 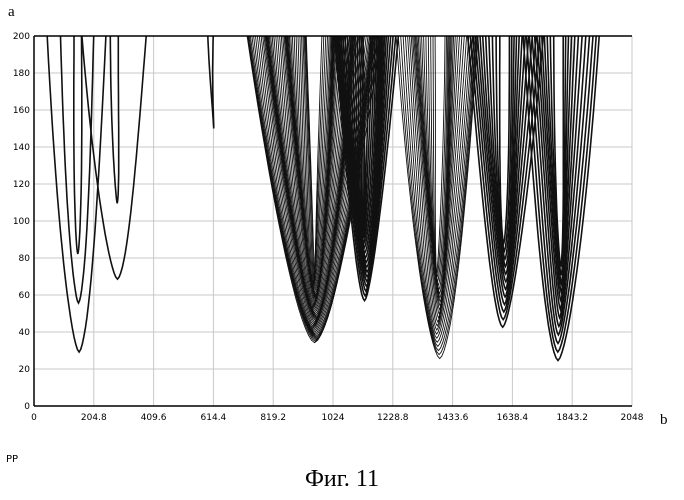 What do you see at coordinates (21, 148) in the screenshot?
I see `y-tick-label: 140` at bounding box center [21, 148].